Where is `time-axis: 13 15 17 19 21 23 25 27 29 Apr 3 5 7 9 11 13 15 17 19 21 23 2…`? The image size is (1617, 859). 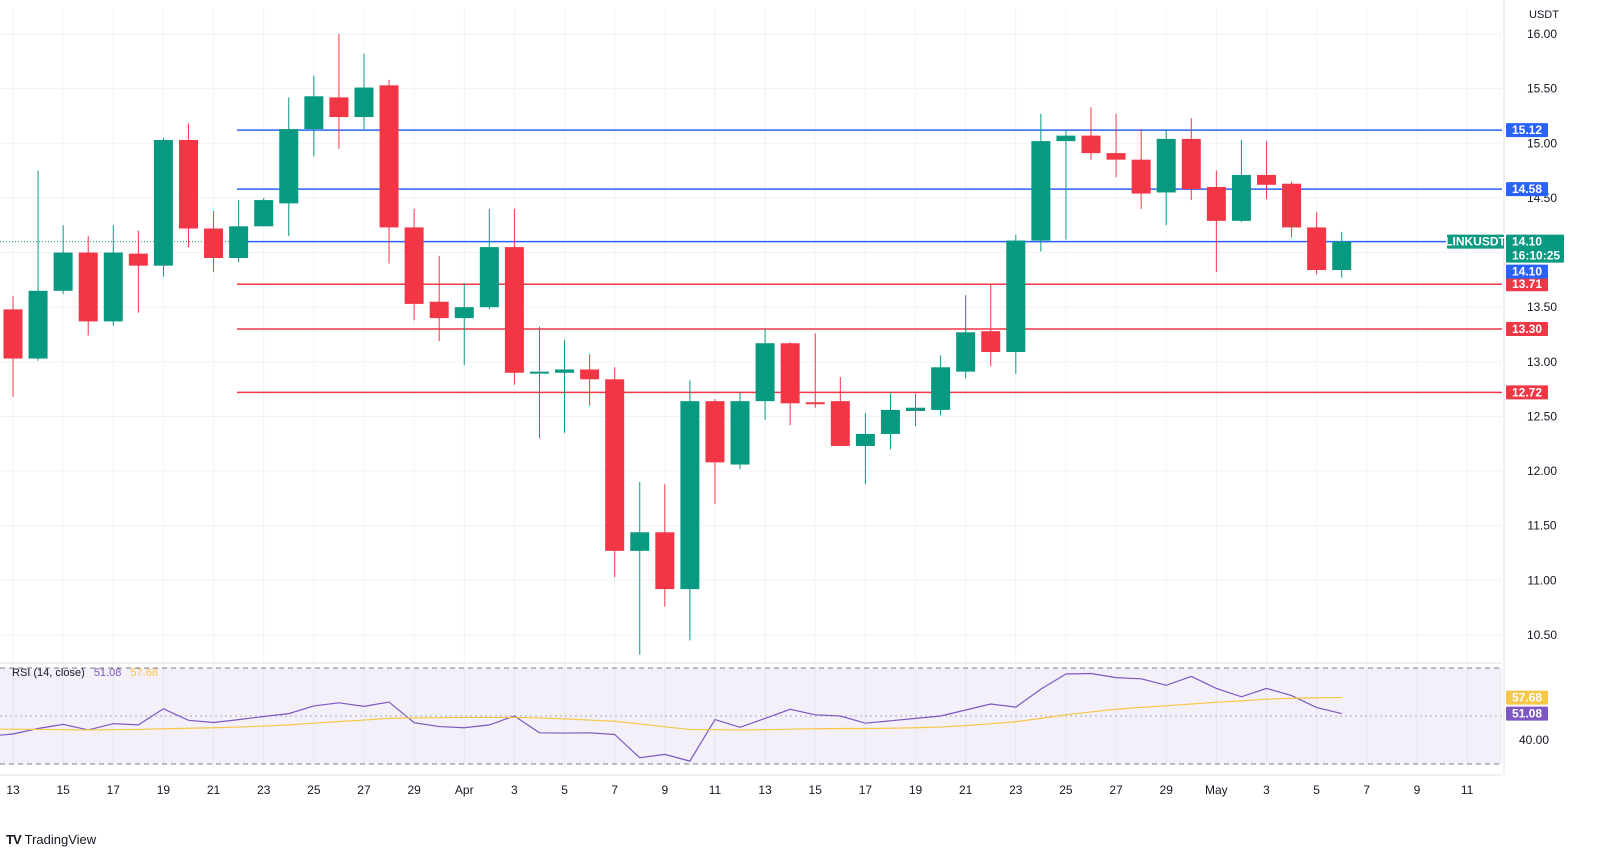
time-axis: 13 15 17 19 21 23 25 27 29 Apr 3 5 7 9 11 13 15 17 19 21 23 2… is located at coordinates (739, 790).